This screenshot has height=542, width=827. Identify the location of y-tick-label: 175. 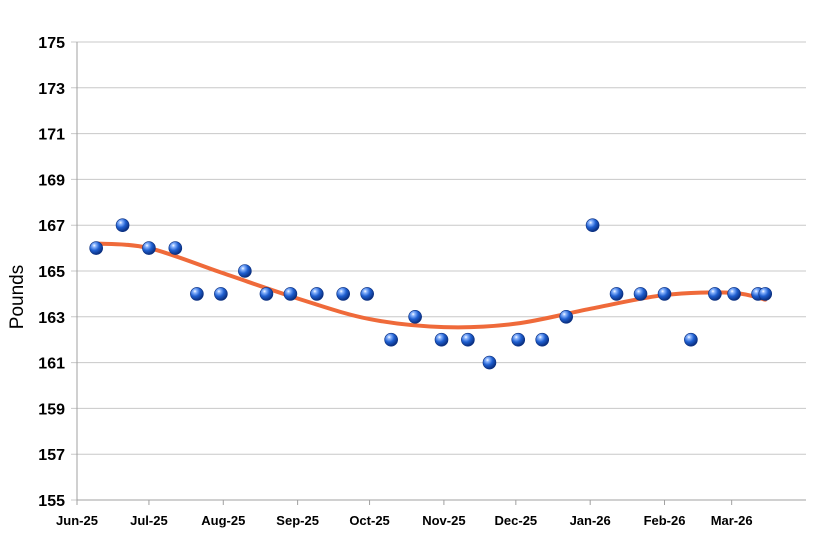
(51, 43).